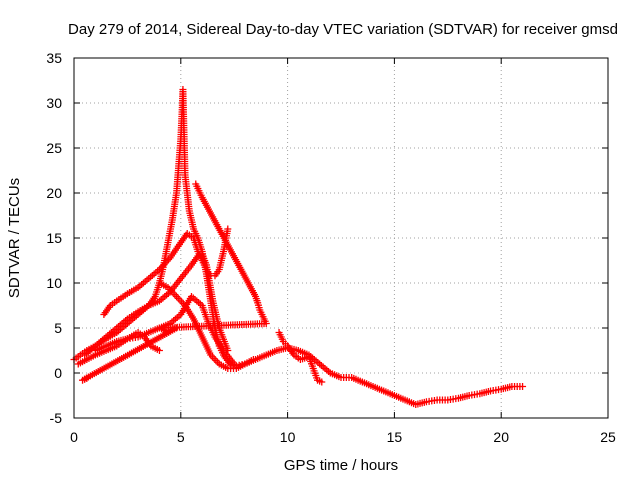 This screenshot has width=640, height=480. I want to click on y-tick-label: 15, so click(54, 238).